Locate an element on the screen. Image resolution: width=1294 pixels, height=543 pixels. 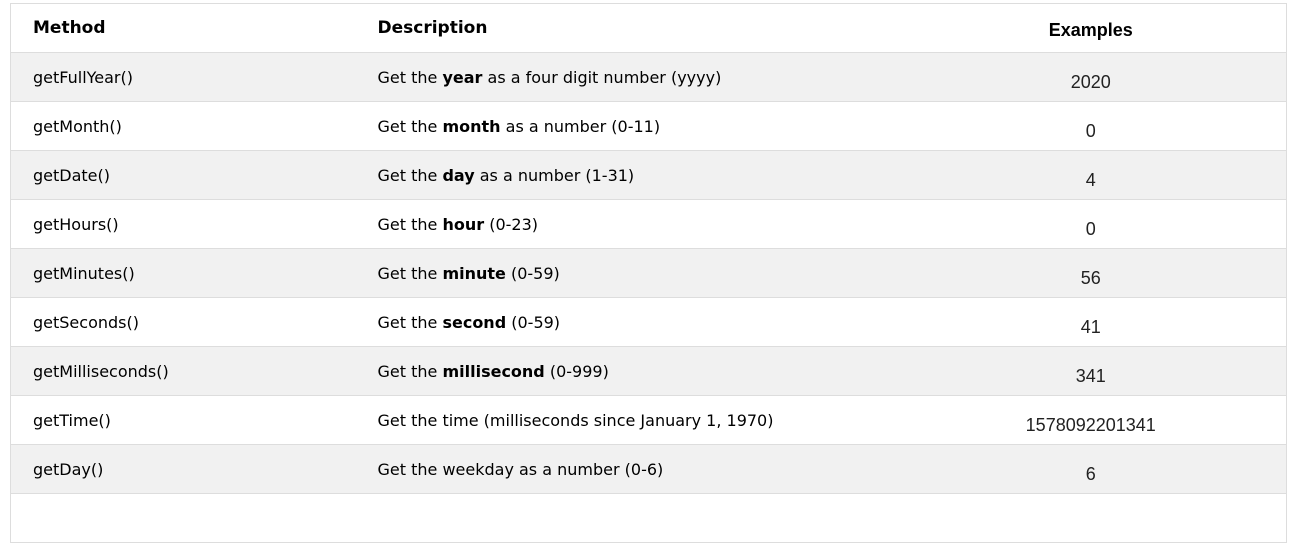
column-header-examples-label: Examples is located at coordinates (1090, 29).